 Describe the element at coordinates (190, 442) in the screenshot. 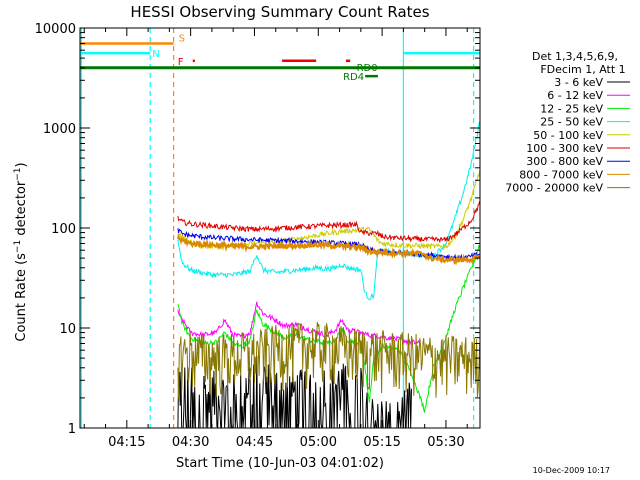

I see `x-tick-label: 04:30` at that location.